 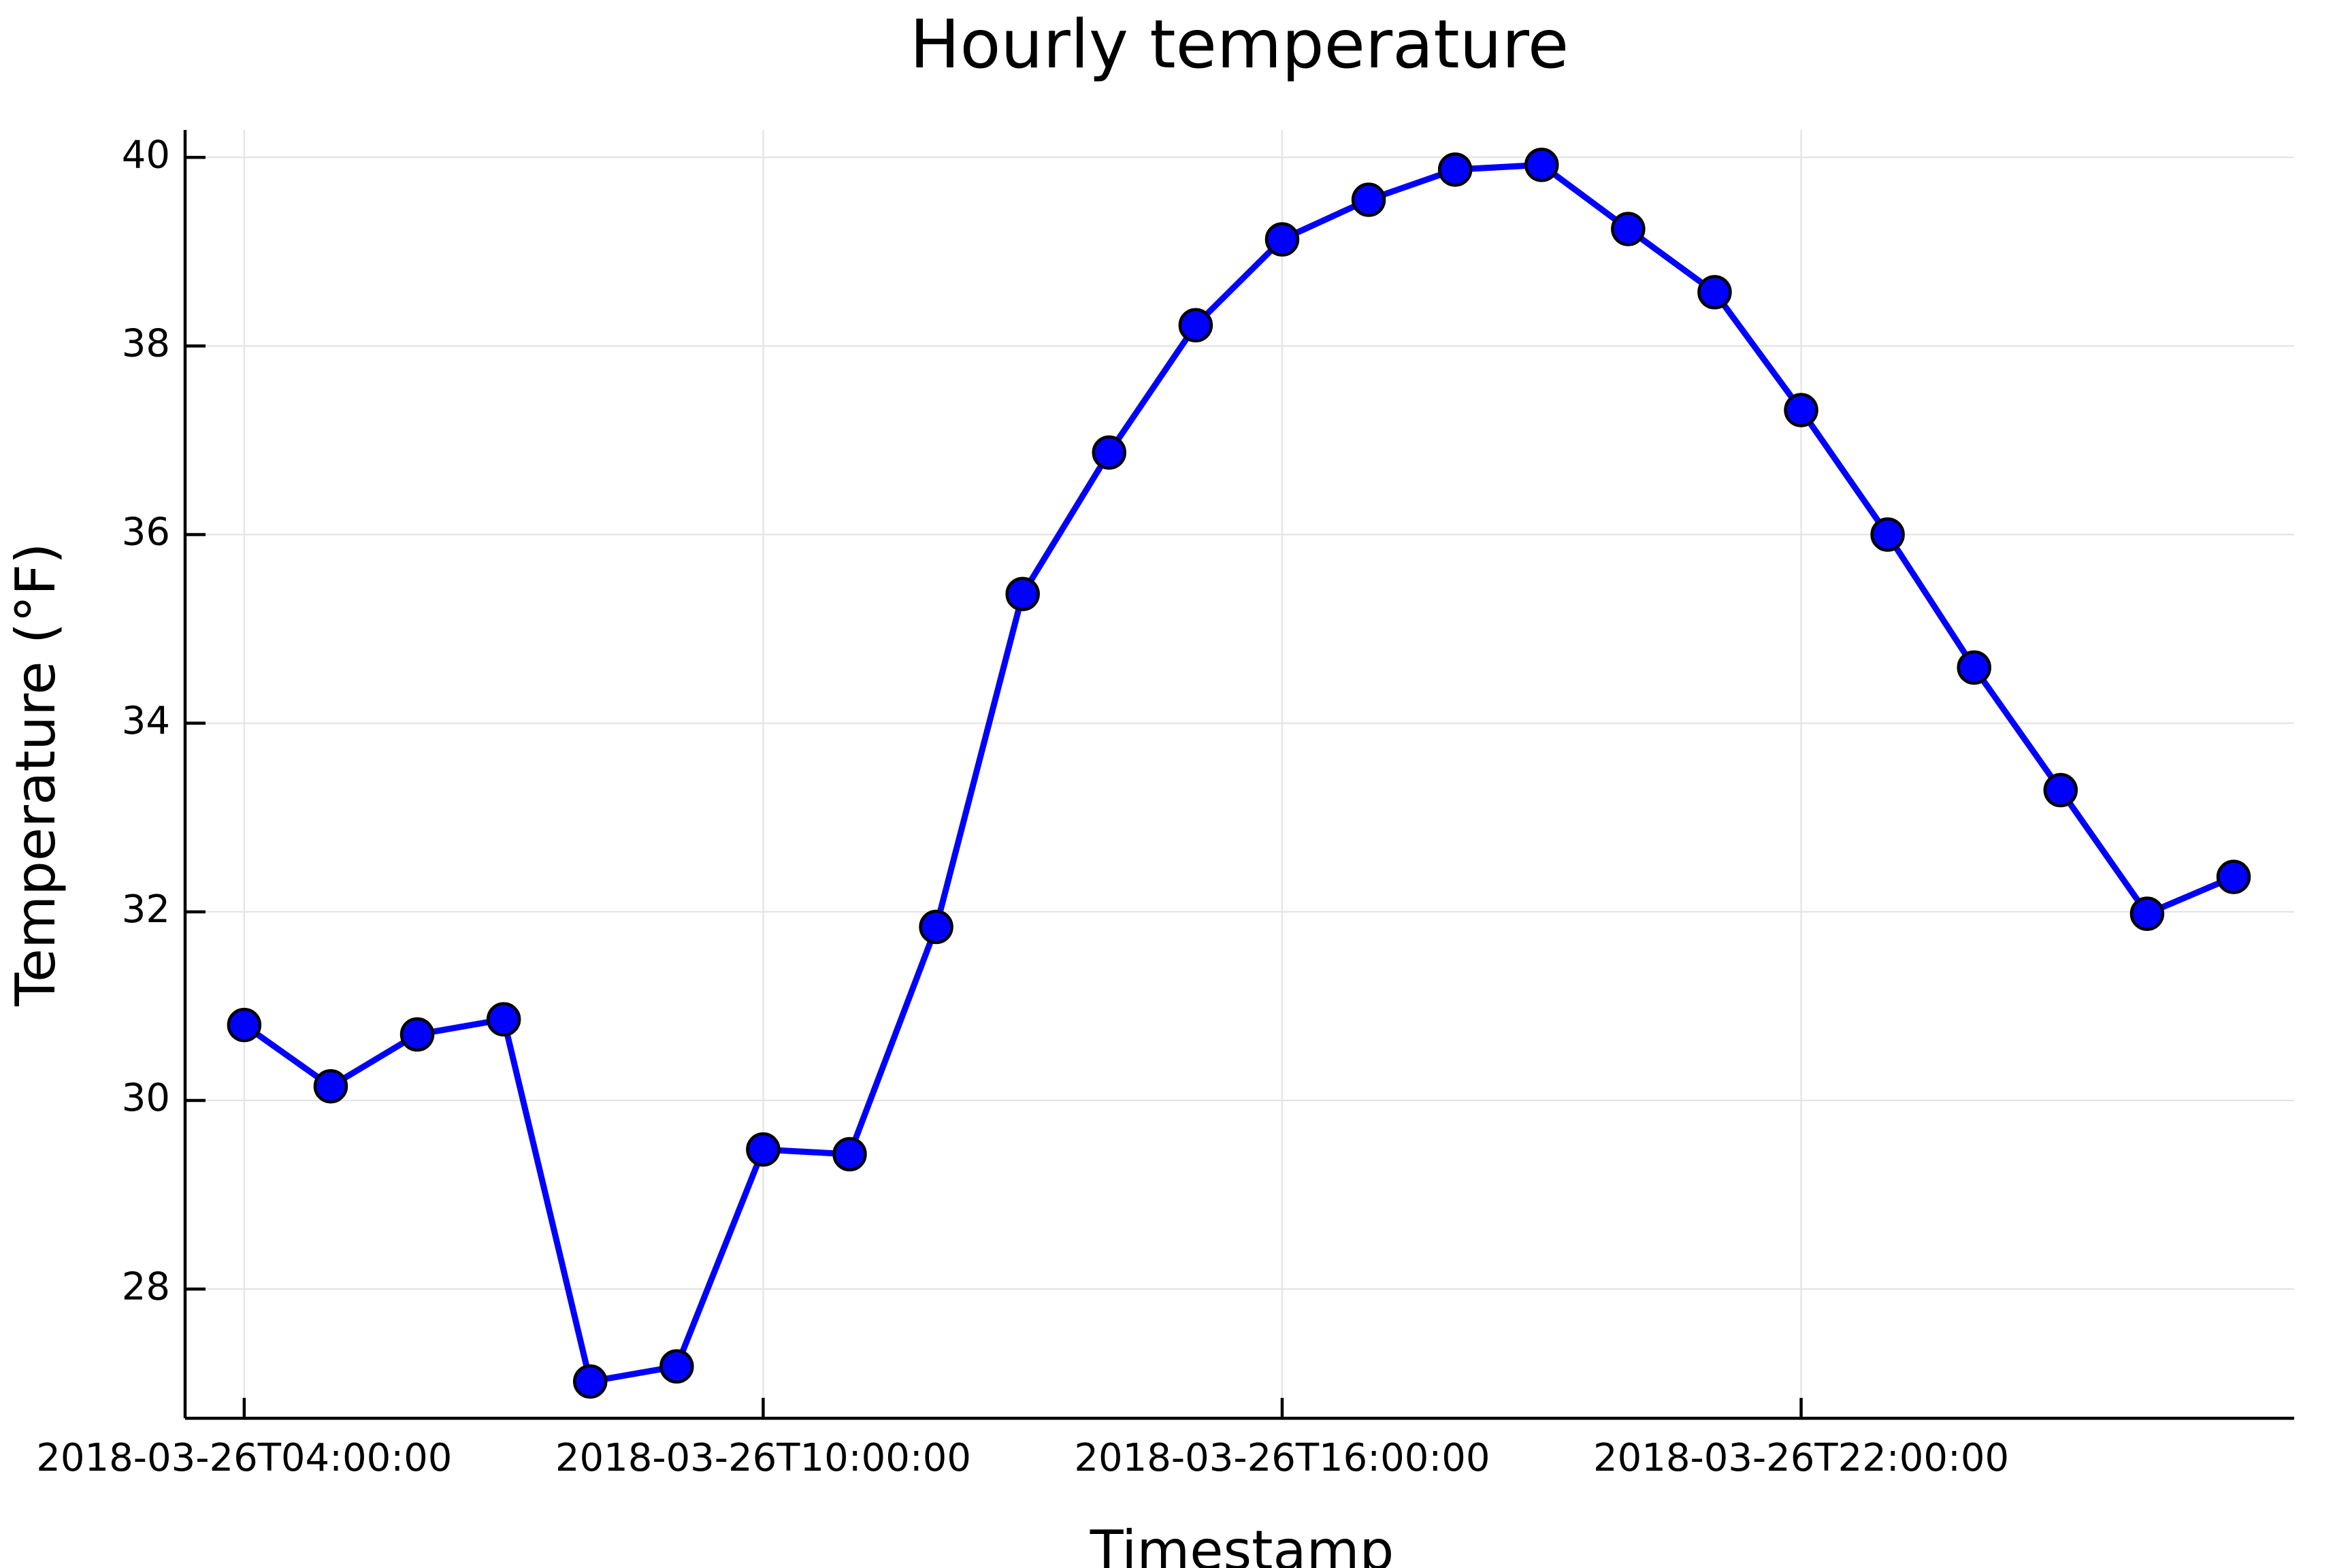 What do you see at coordinates (146, 343) in the screenshot?
I see `y-tick-label: 38` at bounding box center [146, 343].